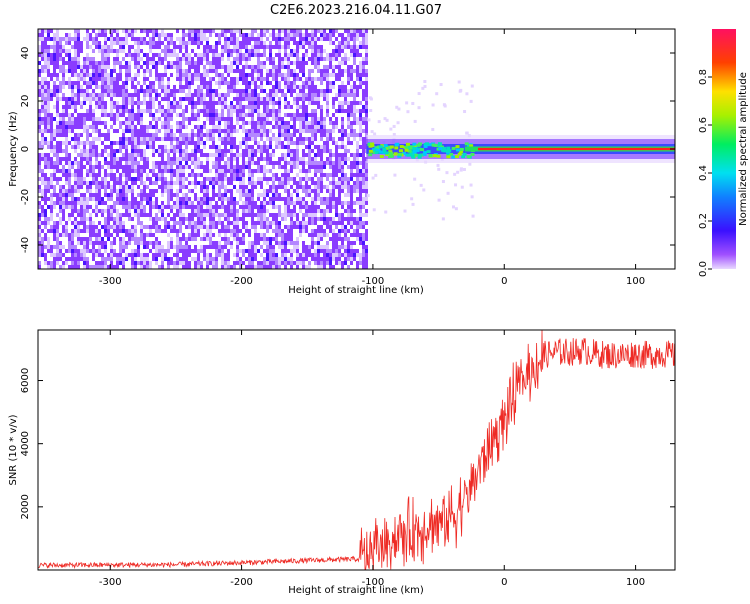 The image size is (750, 604). I want to click on spectrogram-speckle, so click(443, 219).